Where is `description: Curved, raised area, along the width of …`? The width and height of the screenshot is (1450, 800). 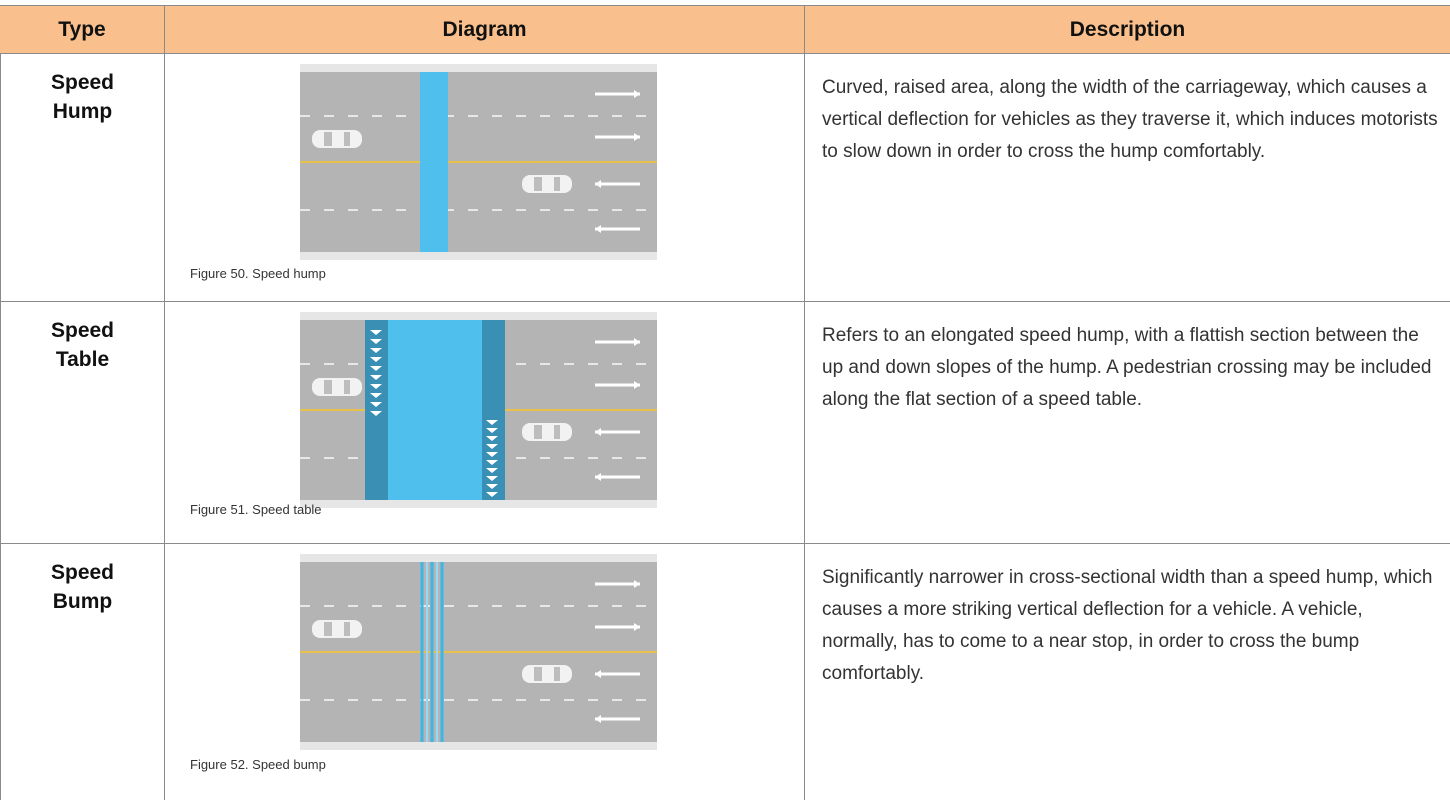 description: Curved, raised area, along the width of … is located at coordinates (1130, 119).